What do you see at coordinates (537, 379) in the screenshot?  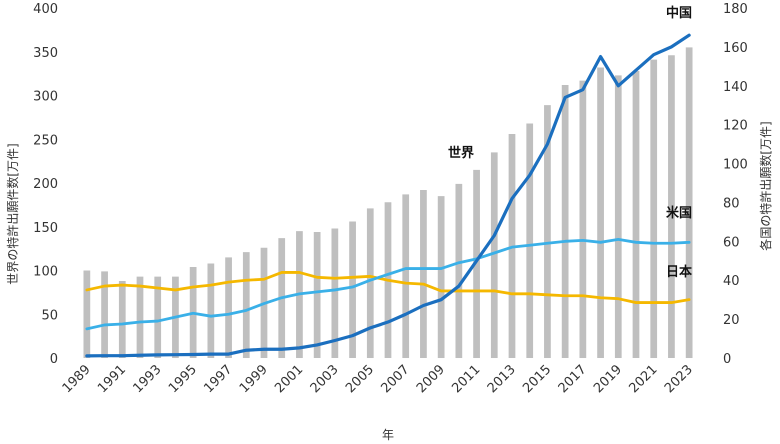 I see `x-tick-label: 2015` at bounding box center [537, 379].